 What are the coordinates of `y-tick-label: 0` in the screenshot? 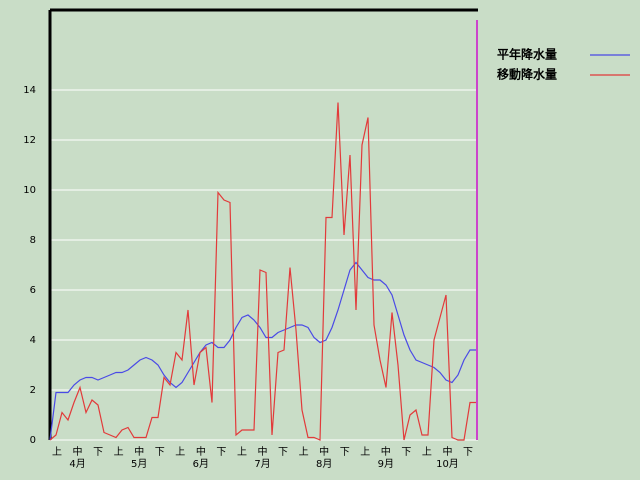 It's located at (33, 440).